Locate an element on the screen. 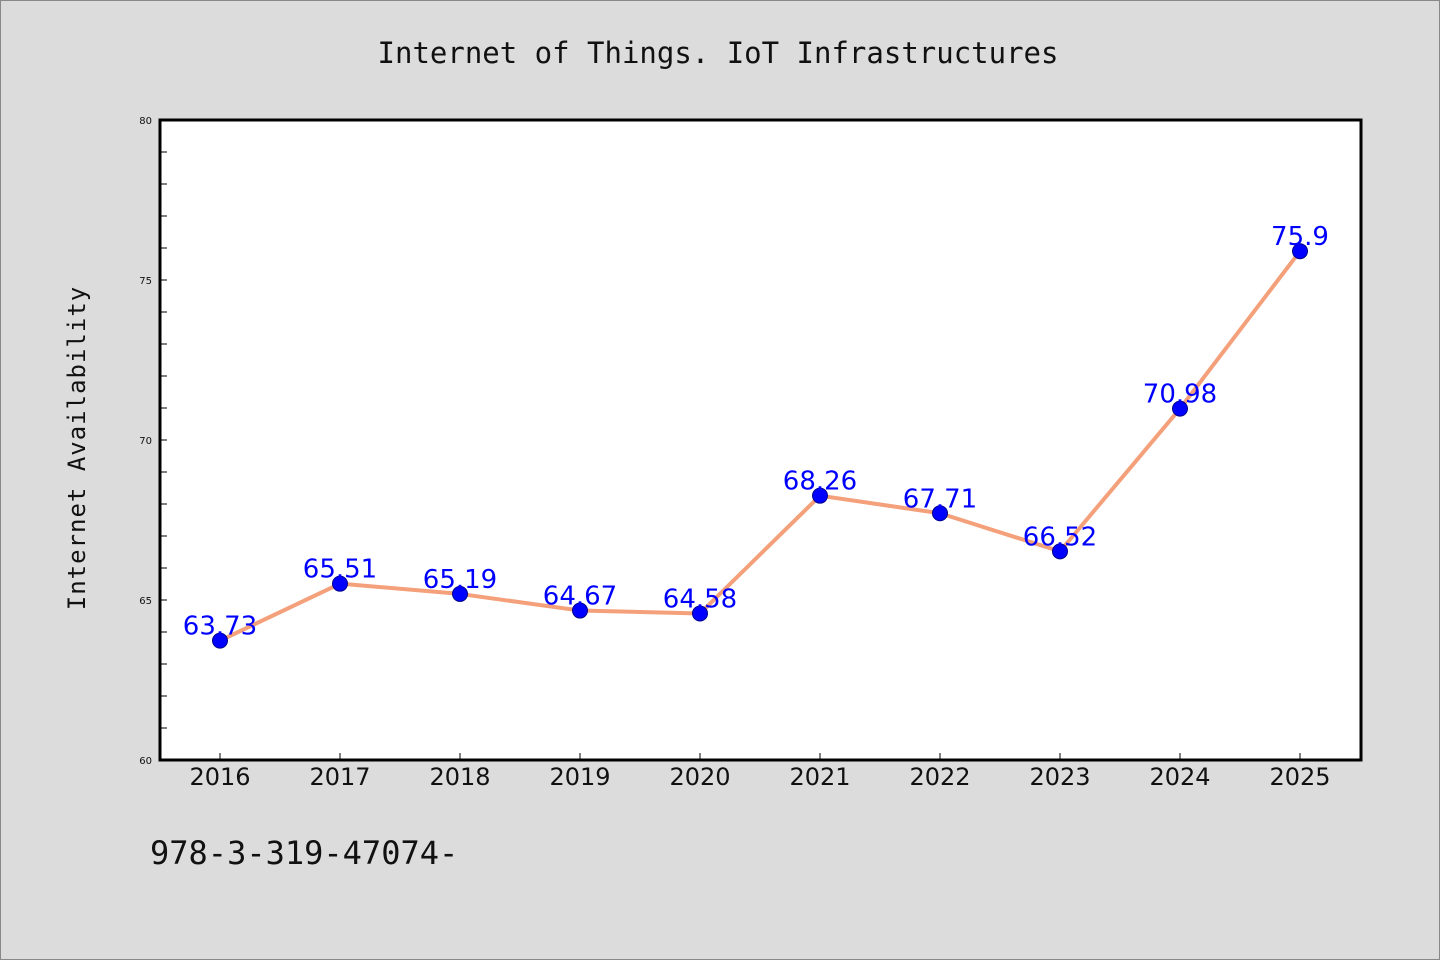 This screenshot has height=960, width=1440. data-label: 65.51 is located at coordinates (340, 570).